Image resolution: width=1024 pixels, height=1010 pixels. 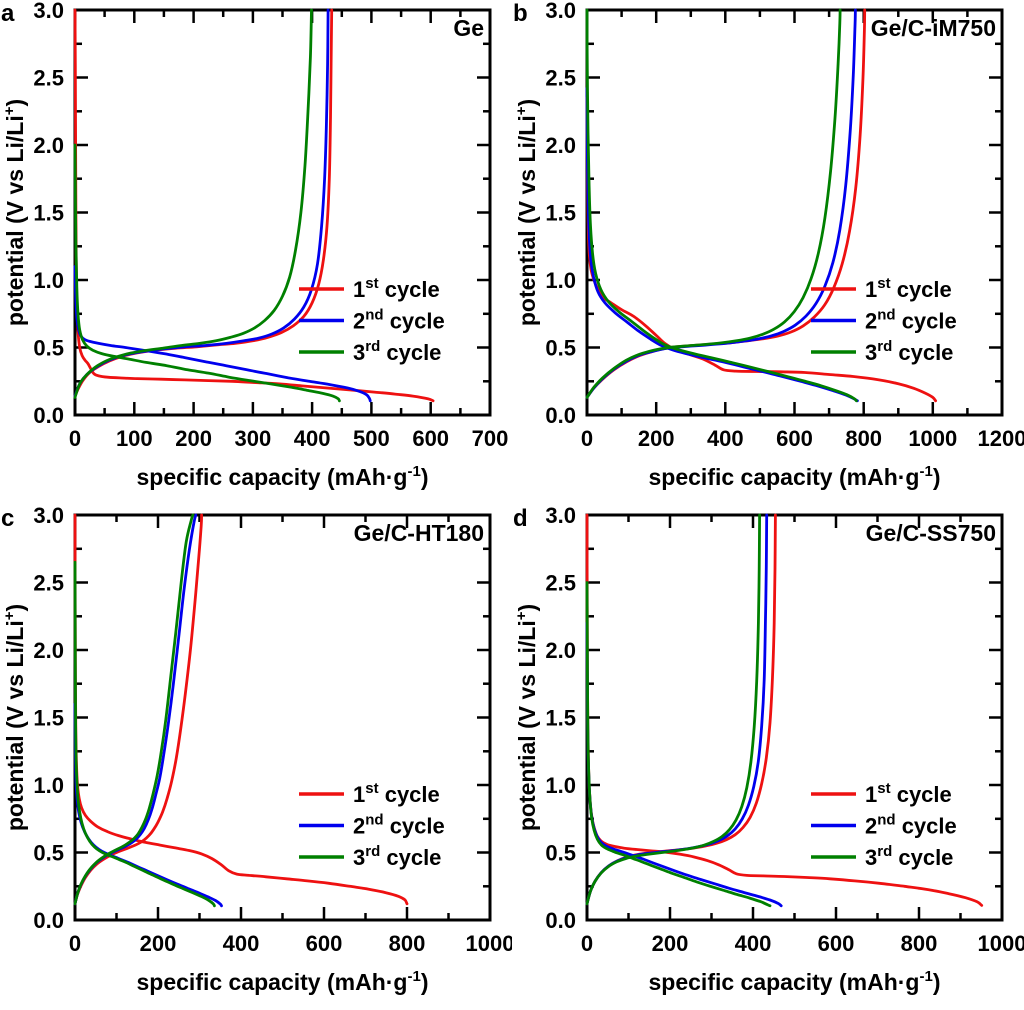 I want to click on x-tick-label: 500, so click(x=371, y=438).